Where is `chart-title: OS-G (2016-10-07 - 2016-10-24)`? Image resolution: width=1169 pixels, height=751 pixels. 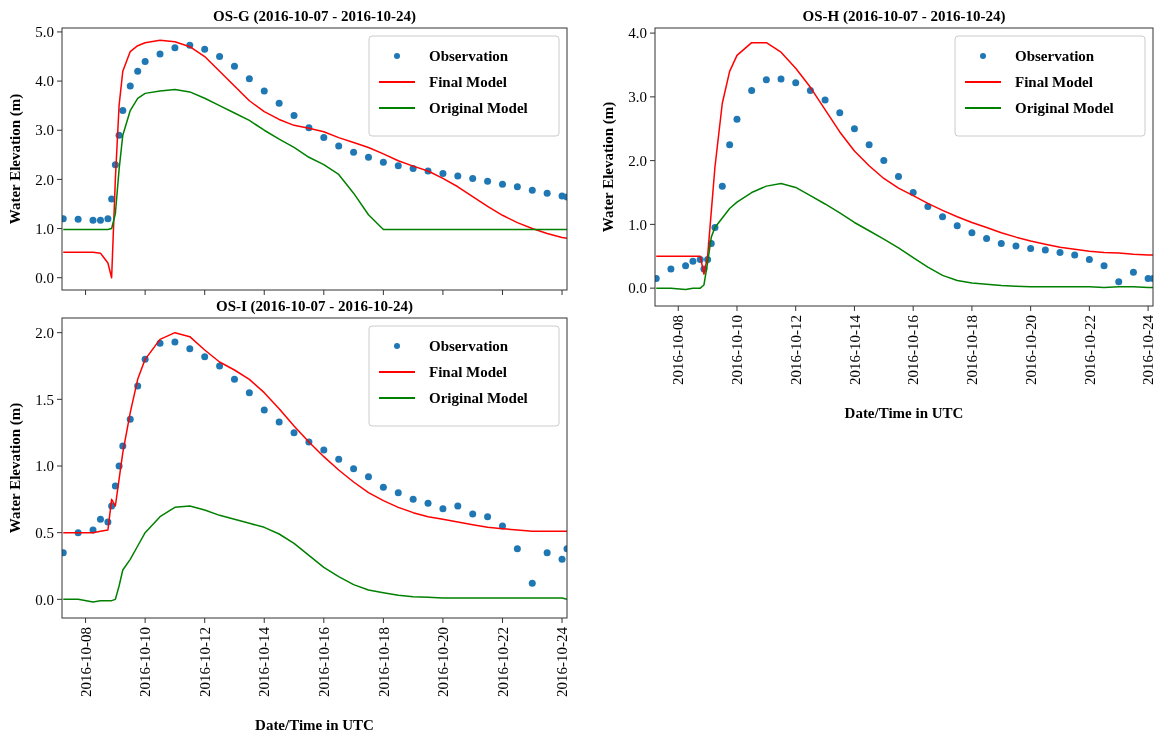
chart-title: OS-G (2016-10-07 - 2016-10-24) is located at coordinates (314, 16).